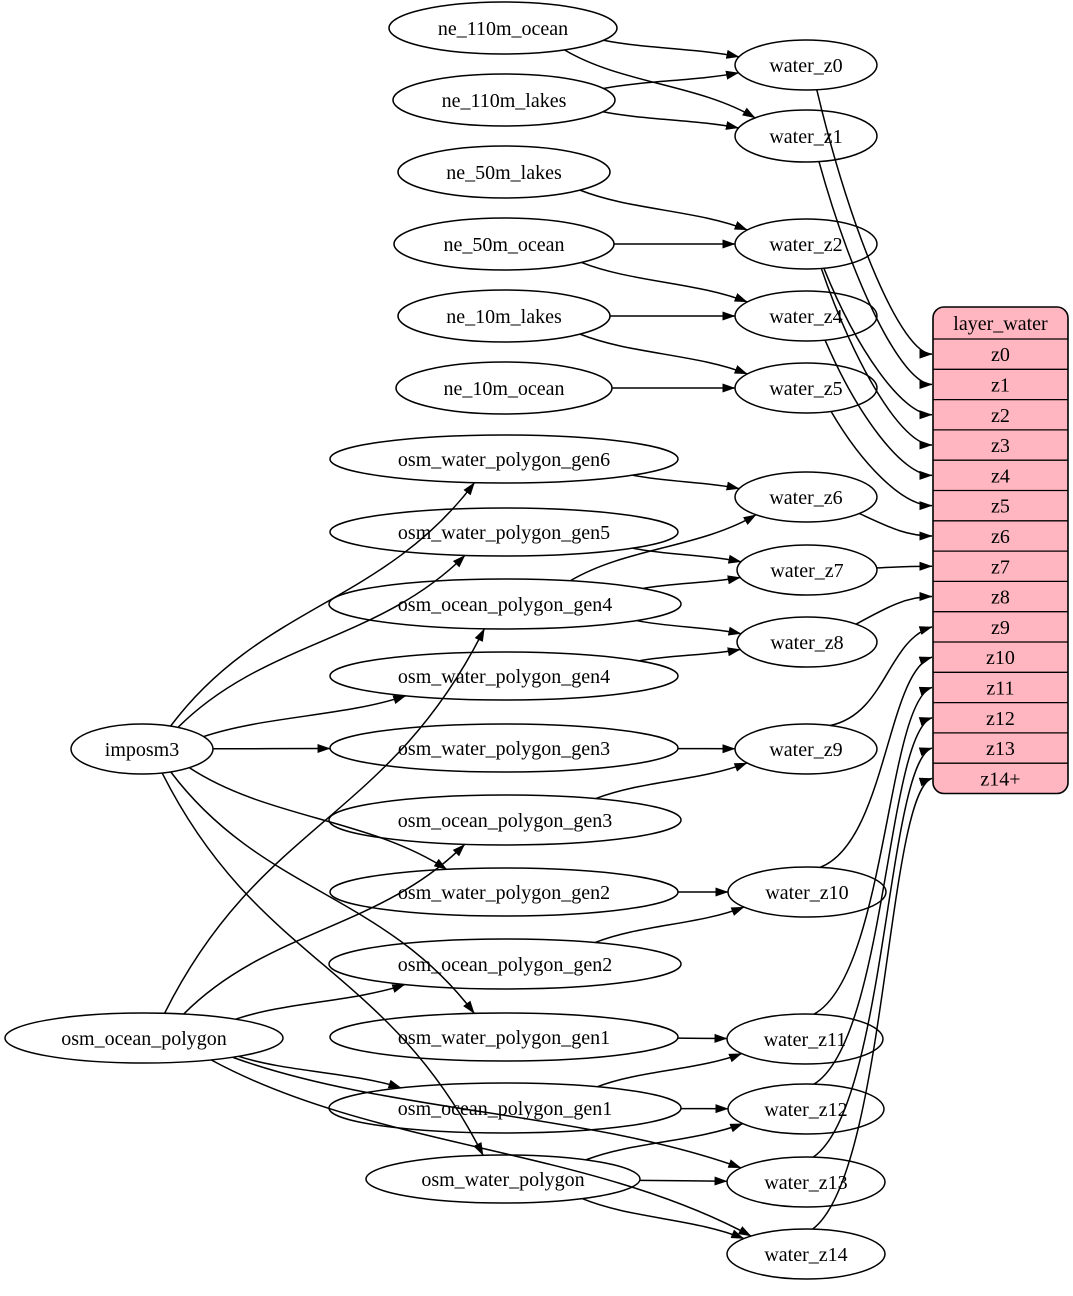 The image size is (1073, 1296). Describe the element at coordinates (807, 642) in the screenshot. I see `node-water_z8: water_z8` at that location.